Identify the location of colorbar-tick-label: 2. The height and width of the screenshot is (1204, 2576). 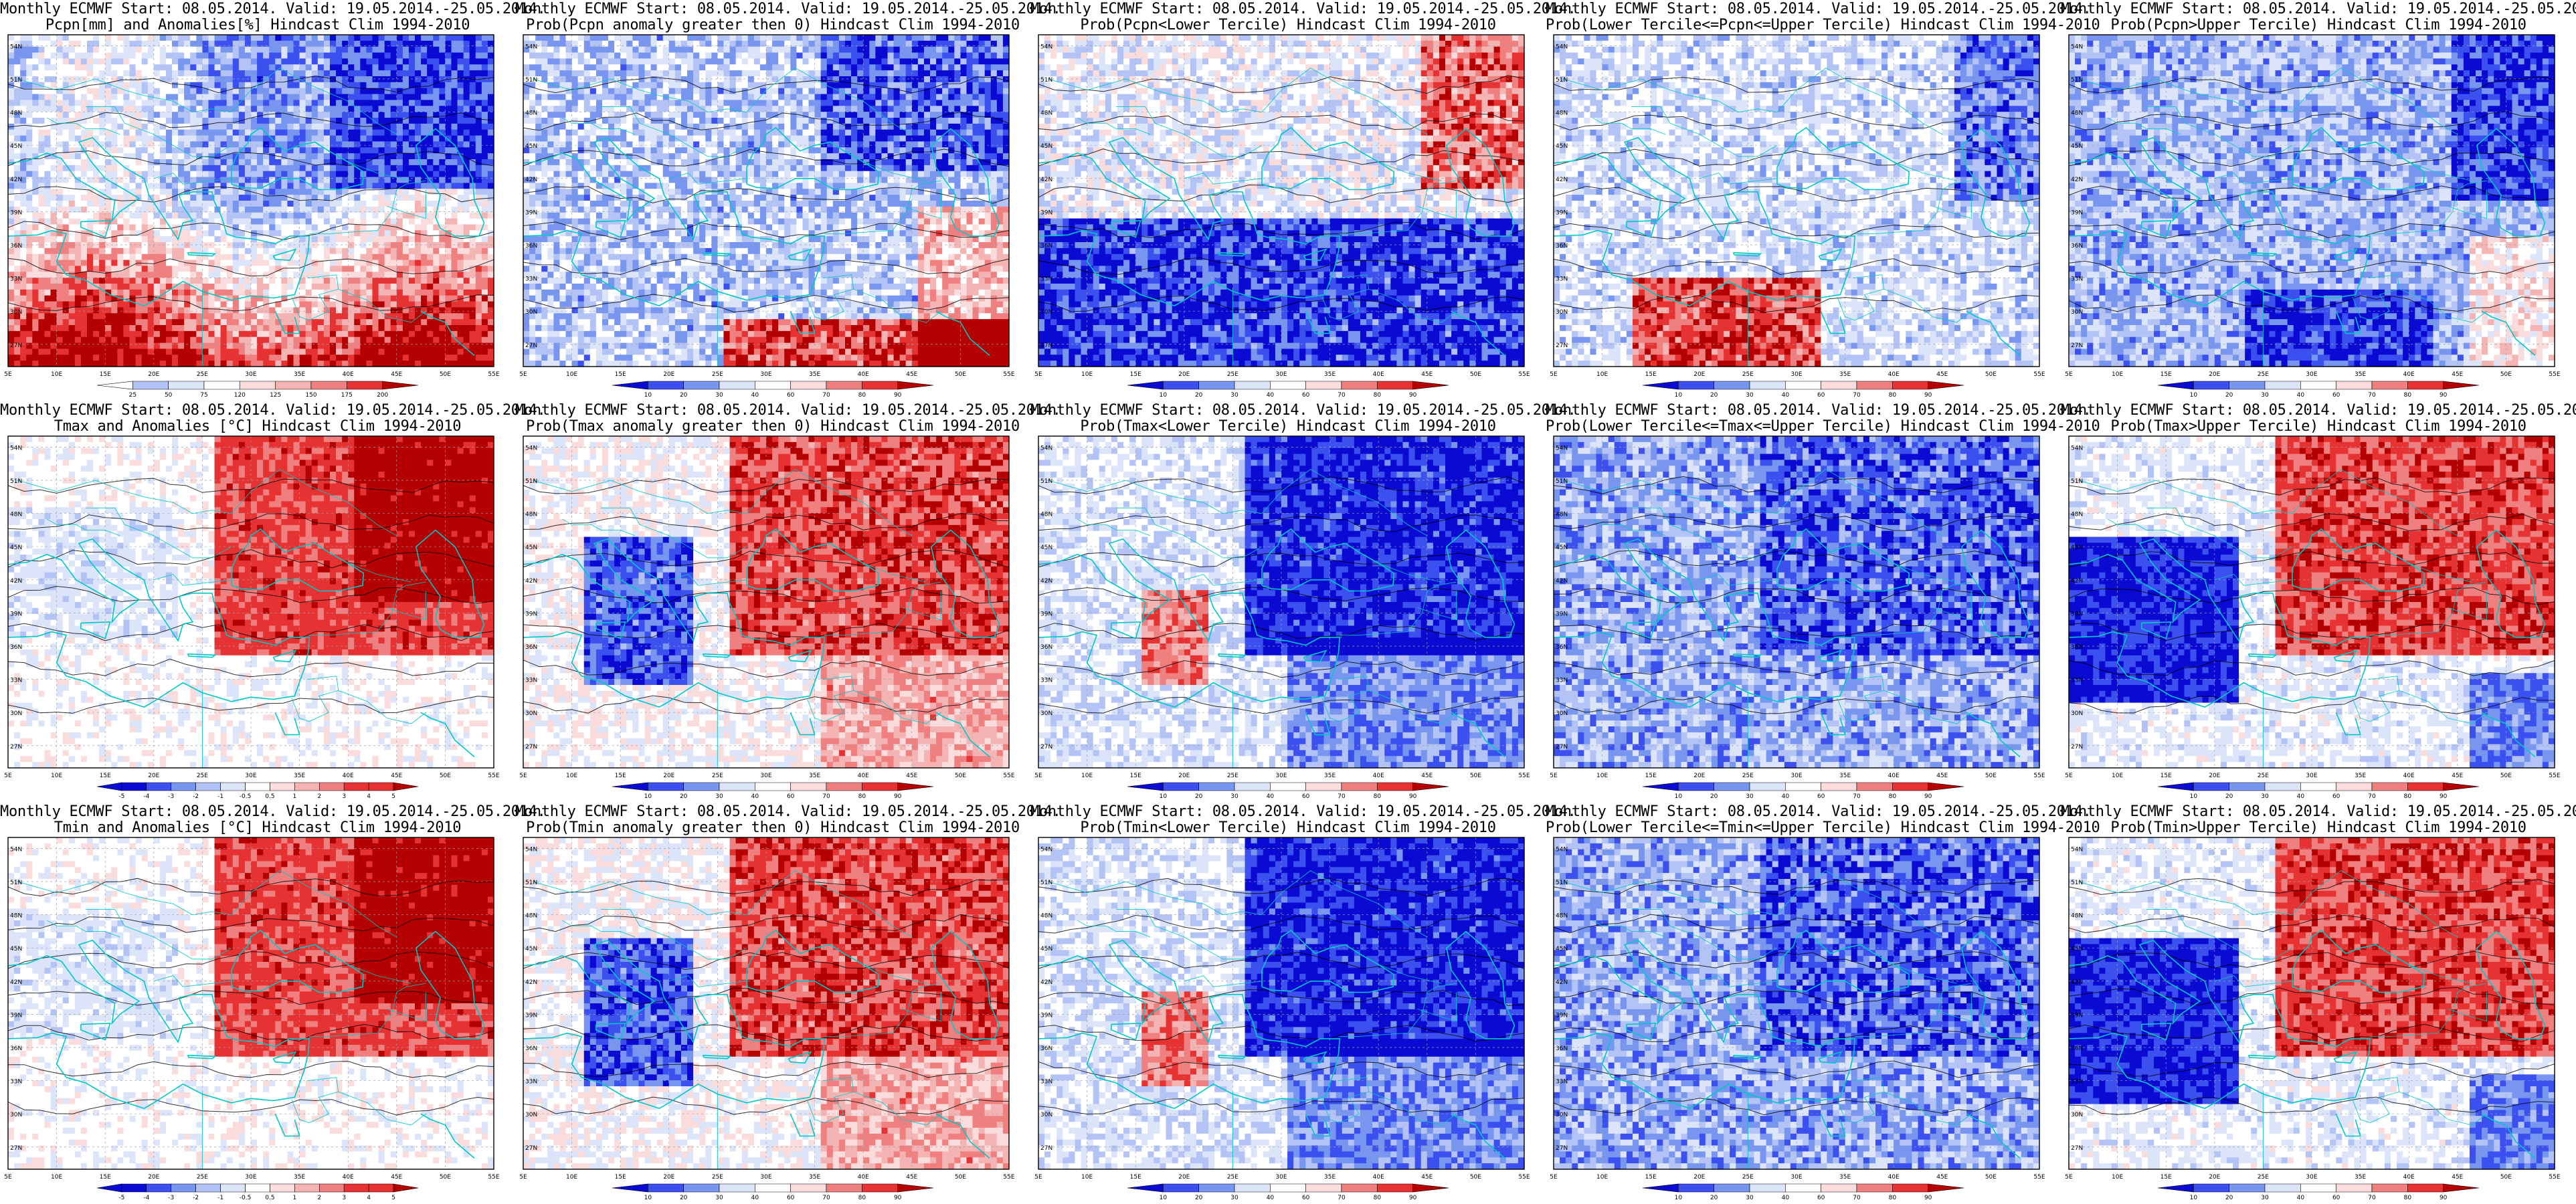
(319, 1198).